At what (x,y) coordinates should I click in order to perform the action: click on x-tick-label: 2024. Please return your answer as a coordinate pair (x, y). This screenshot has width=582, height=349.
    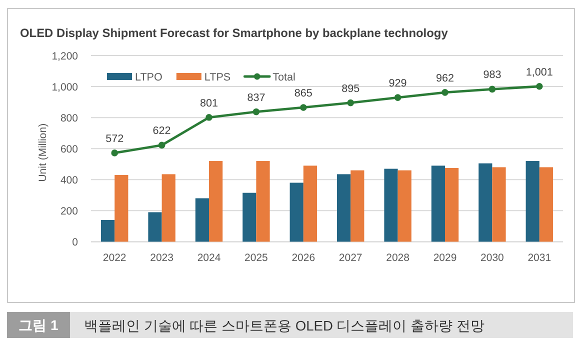
    Looking at the image, I should click on (209, 258).